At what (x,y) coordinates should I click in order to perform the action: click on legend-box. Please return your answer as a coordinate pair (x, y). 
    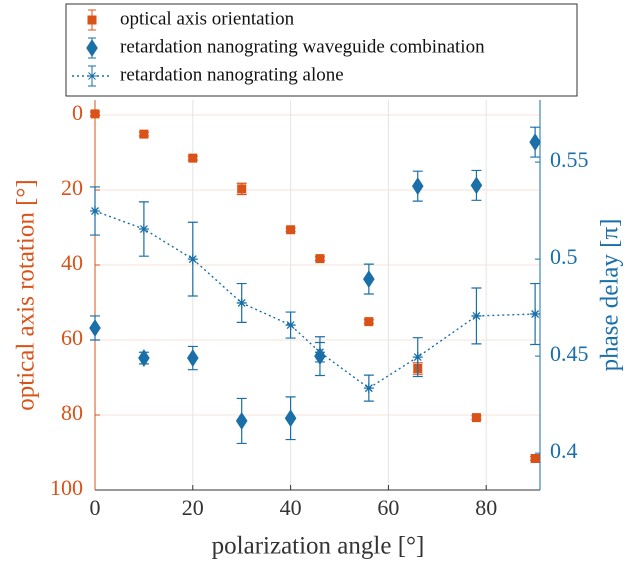
    Looking at the image, I should click on (321, 50).